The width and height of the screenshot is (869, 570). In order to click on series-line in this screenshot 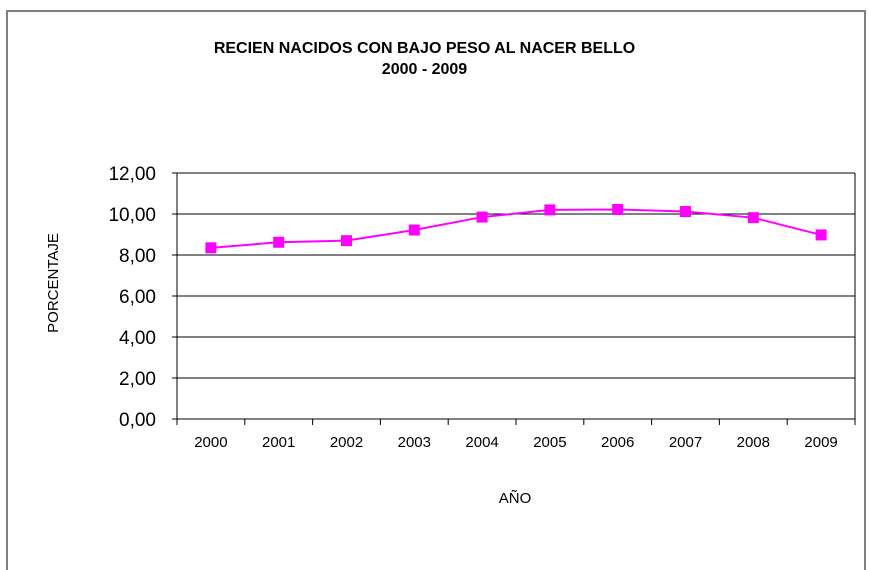, I will do `click(516, 228)`.